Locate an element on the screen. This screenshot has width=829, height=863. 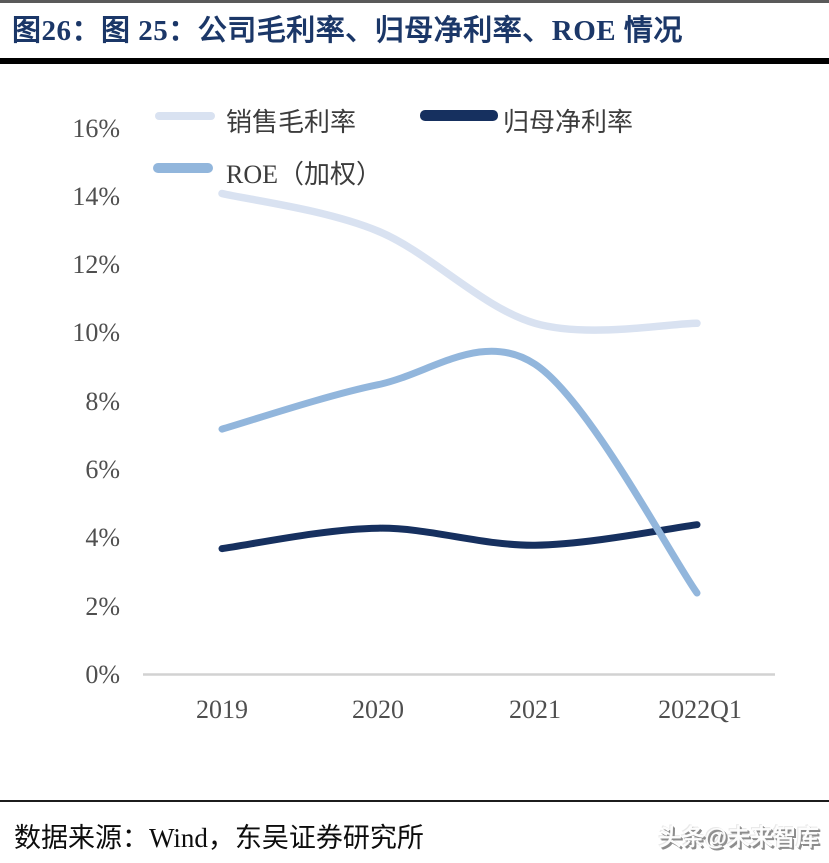
y-tick-label: 4% is located at coordinates (102, 537).